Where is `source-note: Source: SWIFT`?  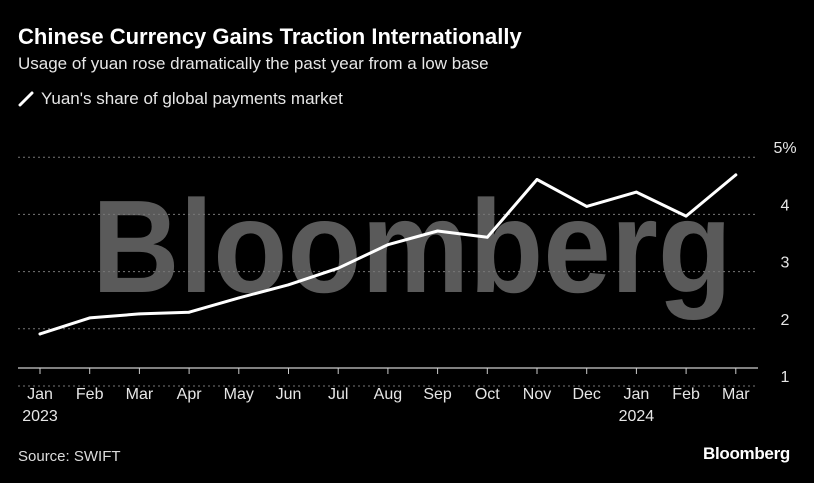 source-note: Source: SWIFT is located at coordinates (69, 456).